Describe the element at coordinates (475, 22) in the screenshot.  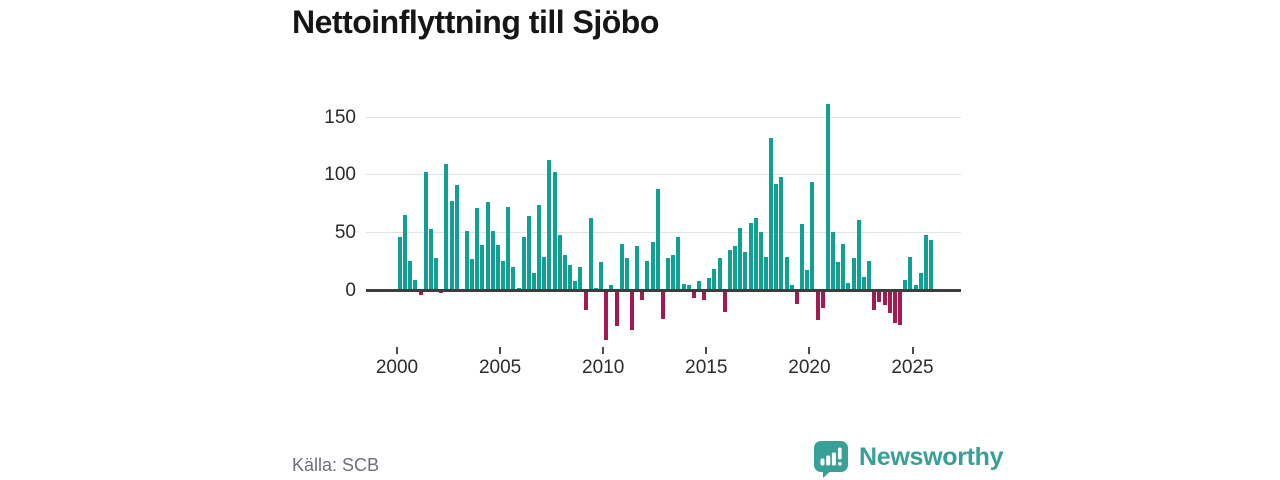
I see `chart-title: Nettoinflyttning till Sjöbo` at that location.